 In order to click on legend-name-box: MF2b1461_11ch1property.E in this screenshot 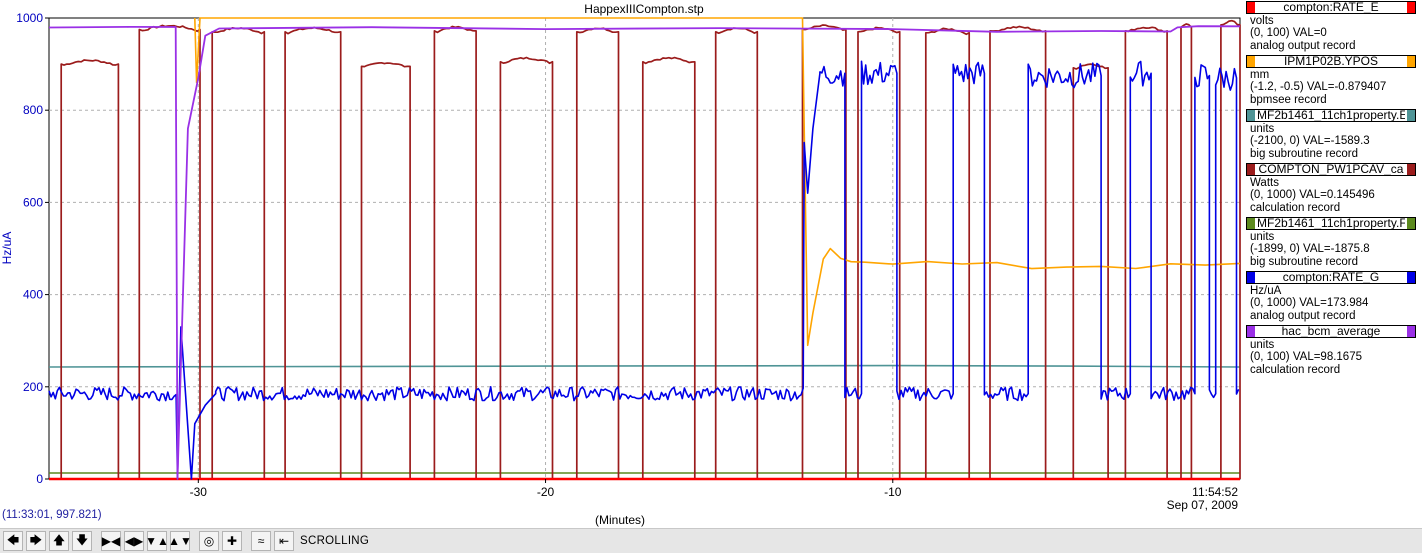, I will do `click(1331, 115)`.